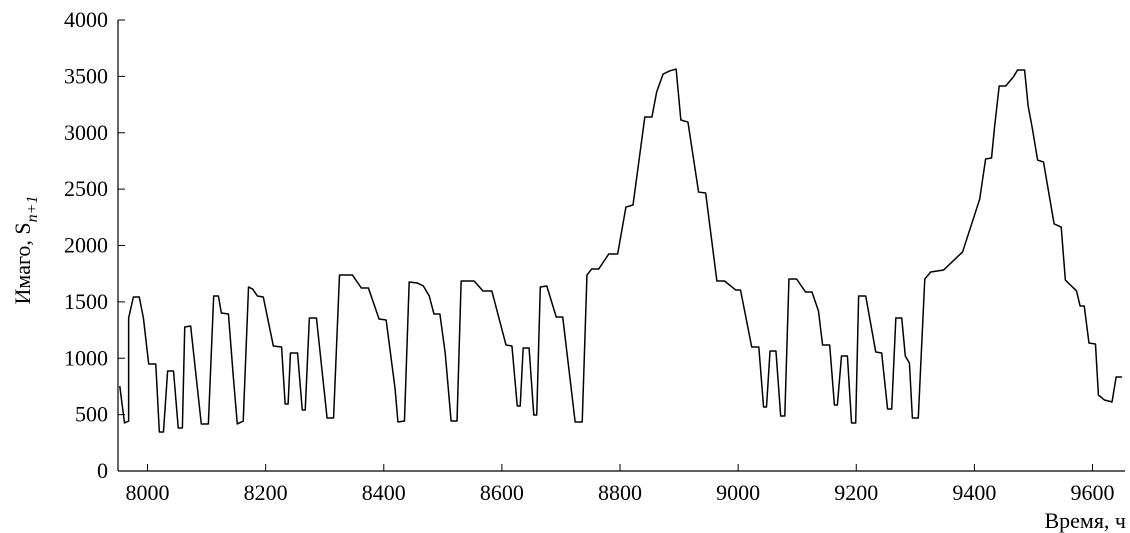  I want to click on y-axis-label: Имаго, Sn+1, so click(25, 250).